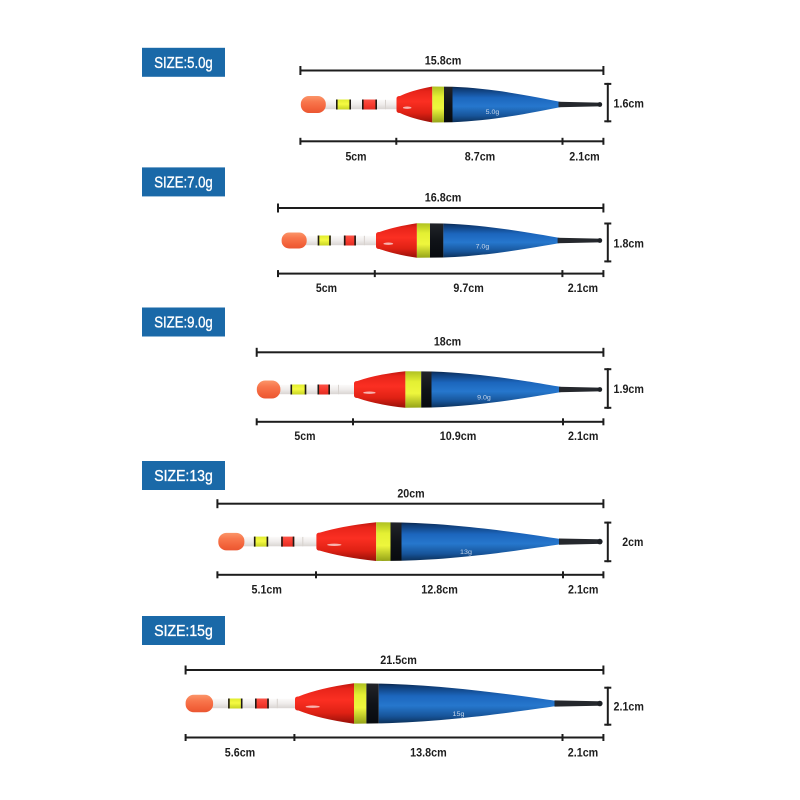 Image resolution: width=800 pixels, height=800 pixels. I want to click on svg-text: 12.8cm, so click(439, 590).